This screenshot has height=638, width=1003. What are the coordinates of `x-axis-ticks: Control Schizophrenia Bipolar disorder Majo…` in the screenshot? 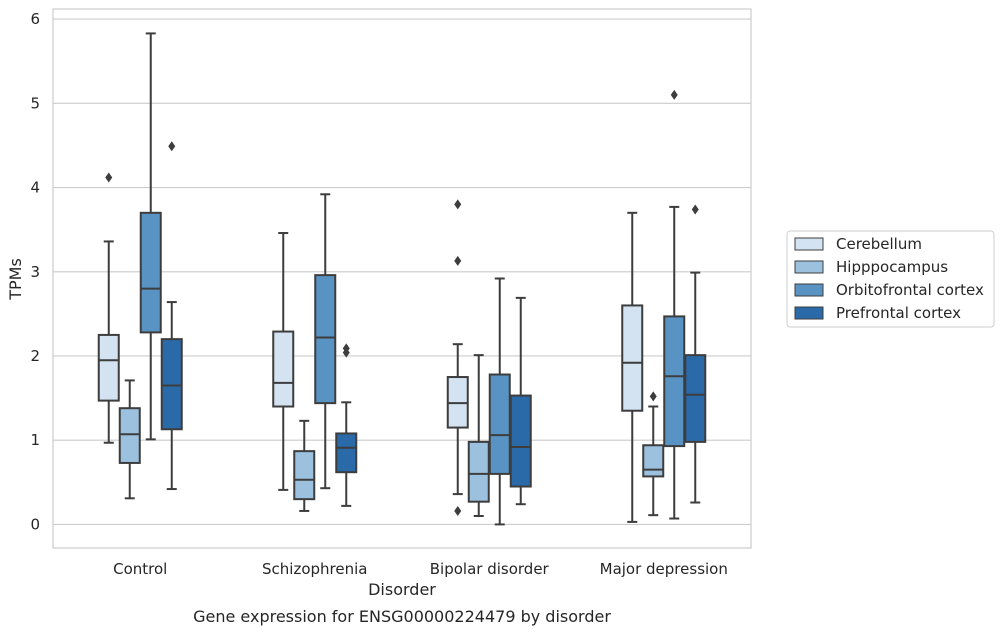 It's located at (420, 569).